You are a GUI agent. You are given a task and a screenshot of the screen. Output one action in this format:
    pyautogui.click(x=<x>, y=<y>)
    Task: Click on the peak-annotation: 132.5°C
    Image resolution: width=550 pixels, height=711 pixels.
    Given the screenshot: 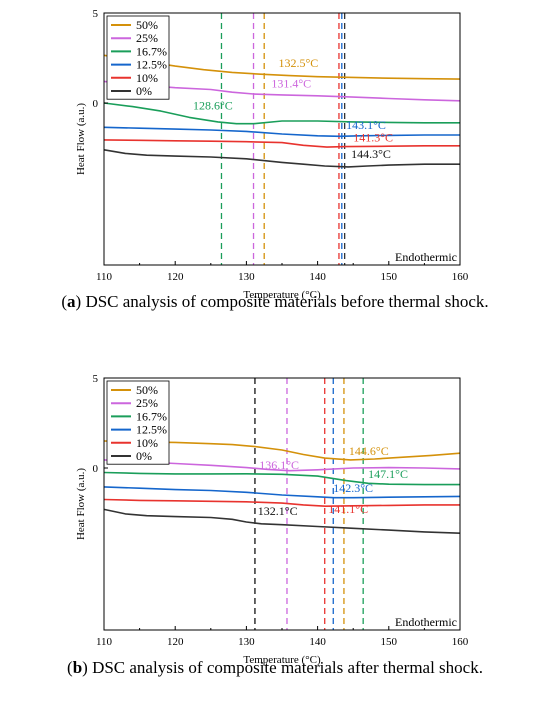 What is the action you would take?
    pyautogui.click(x=298, y=63)
    